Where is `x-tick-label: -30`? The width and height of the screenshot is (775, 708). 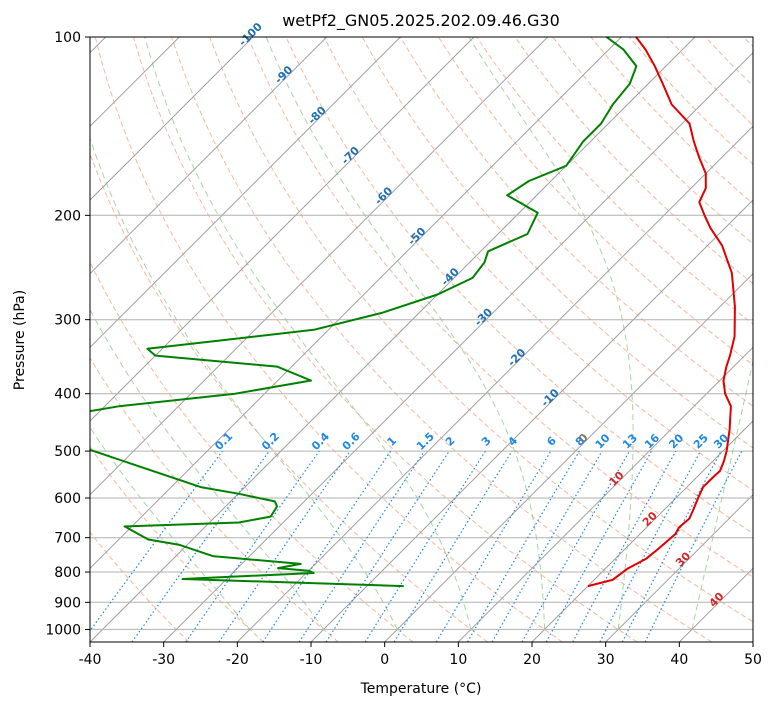
x-tick-label: -30 is located at coordinates (163, 660).